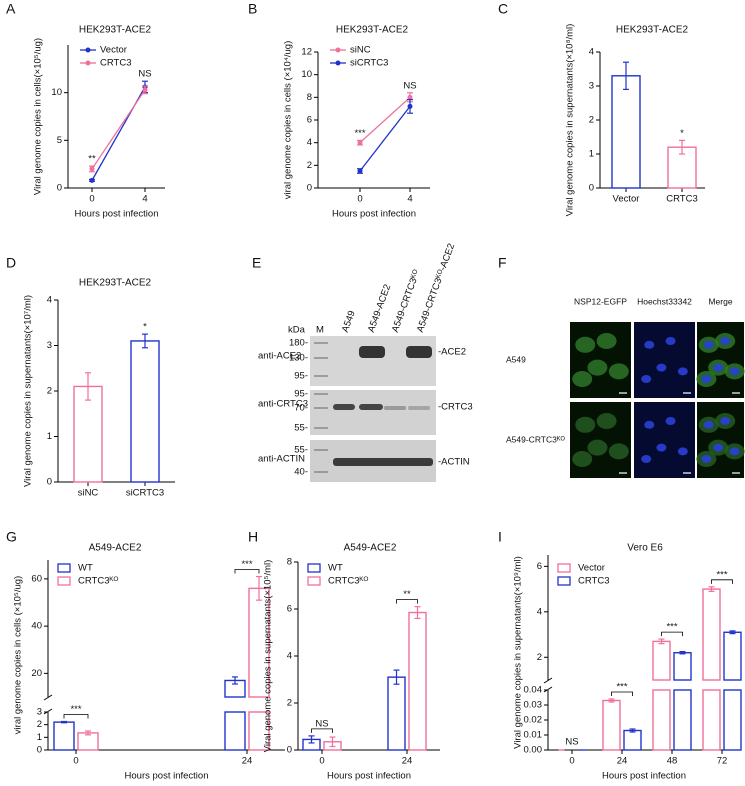  I want to click on blot-marker: 180-, so click(298, 343).